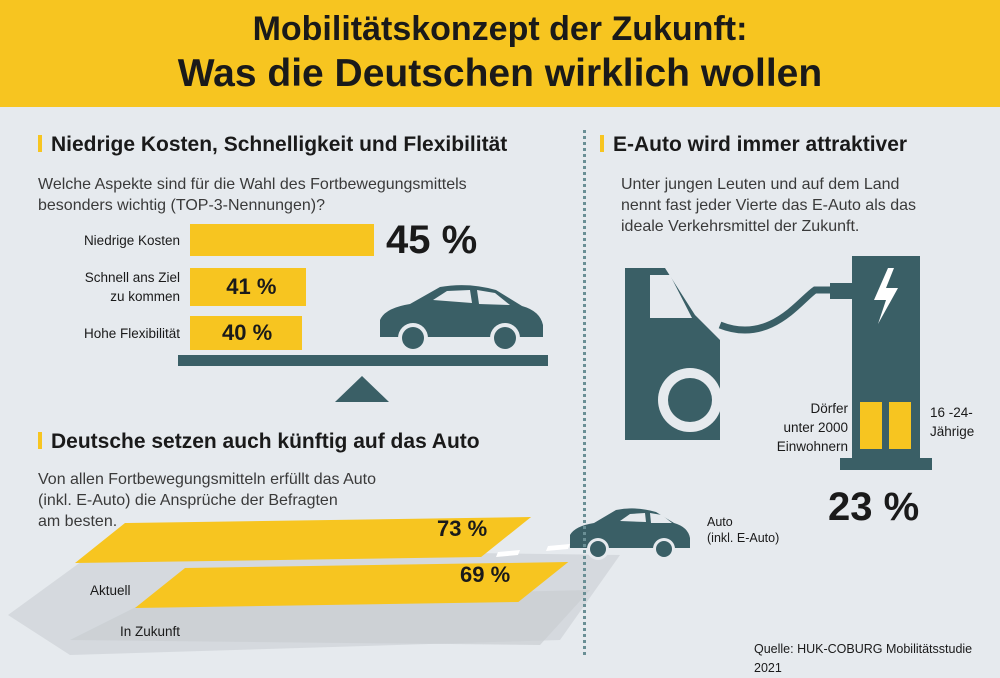 The width and height of the screenshot is (1000, 678). Describe the element at coordinates (760, 184) in the screenshot. I see `section2-text-line1: Unter jungen Leuten und auf dem Land` at that location.